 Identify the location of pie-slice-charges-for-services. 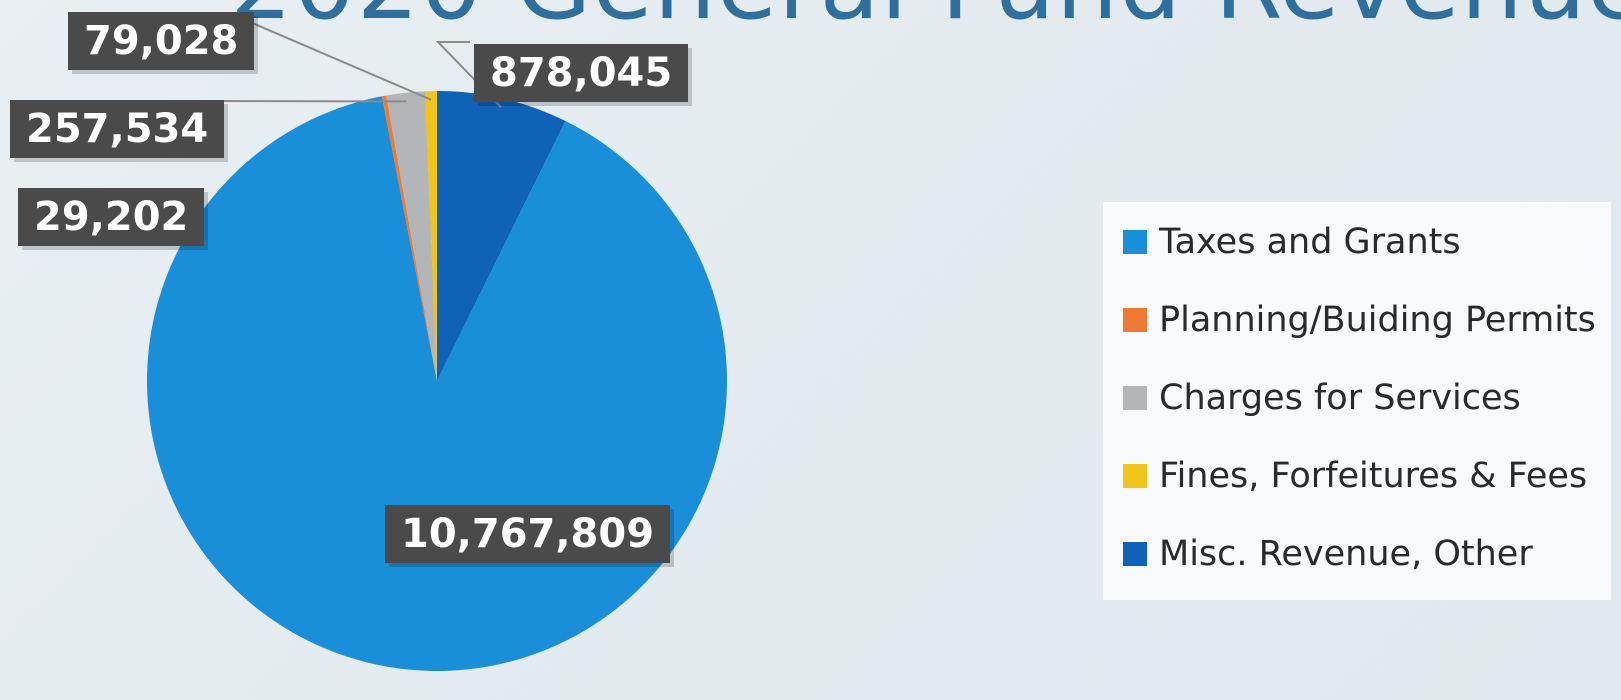
(411, 236).